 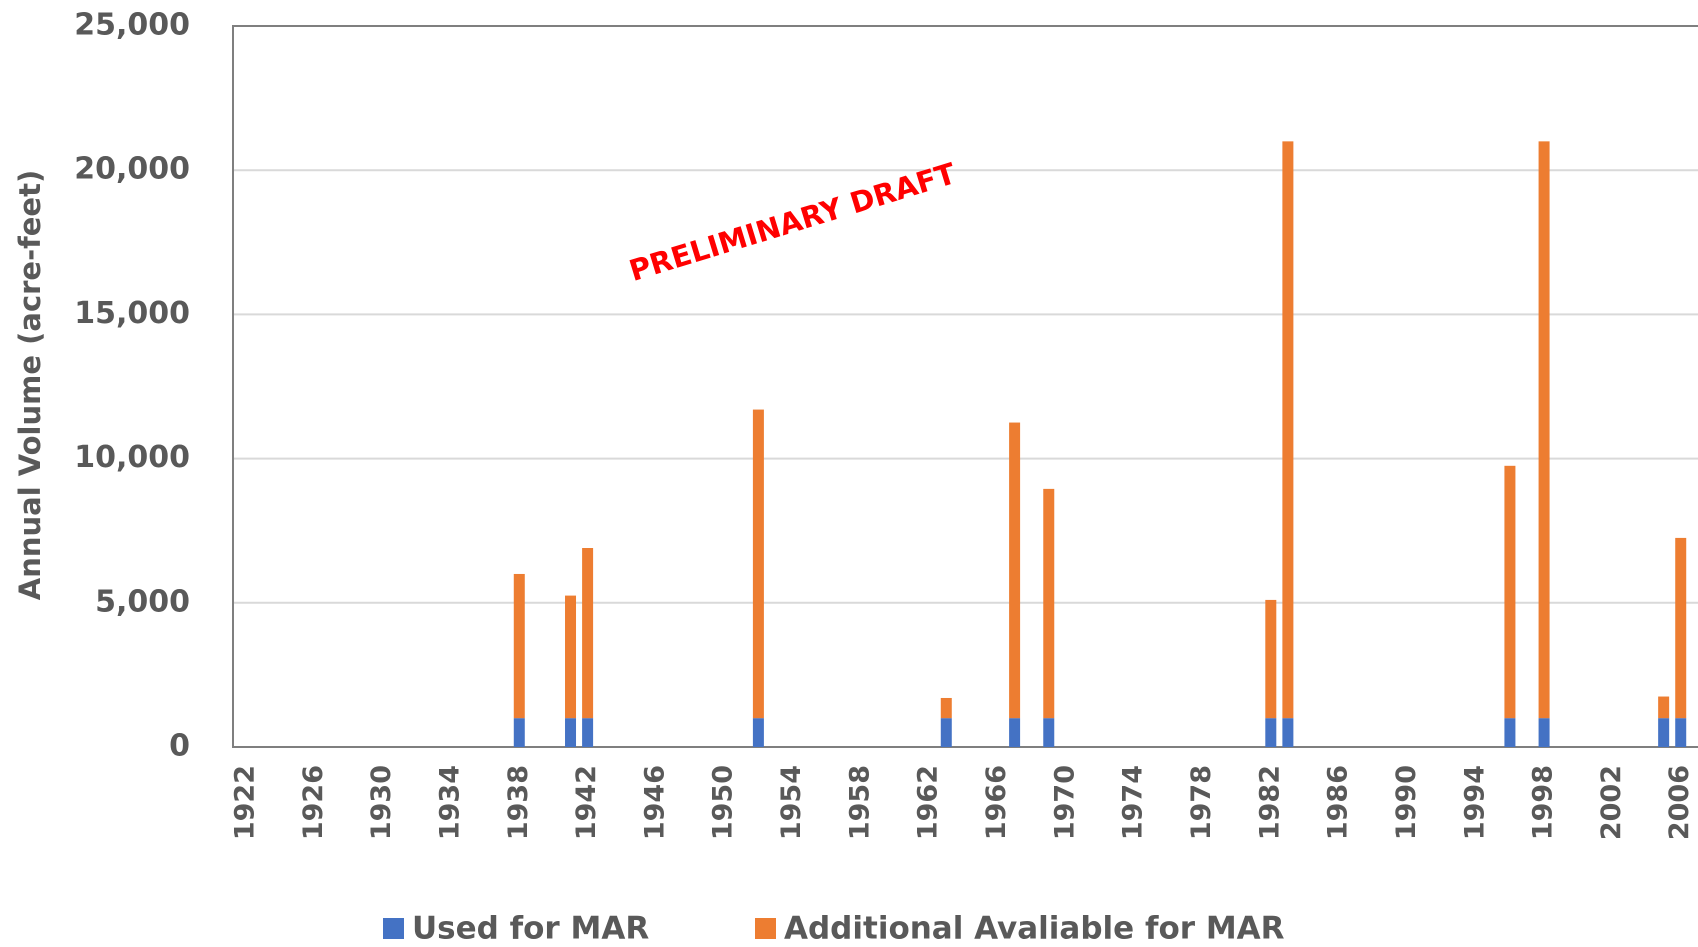 What do you see at coordinates (723, 802) in the screenshot?
I see `x-tick-label: 1950` at bounding box center [723, 802].